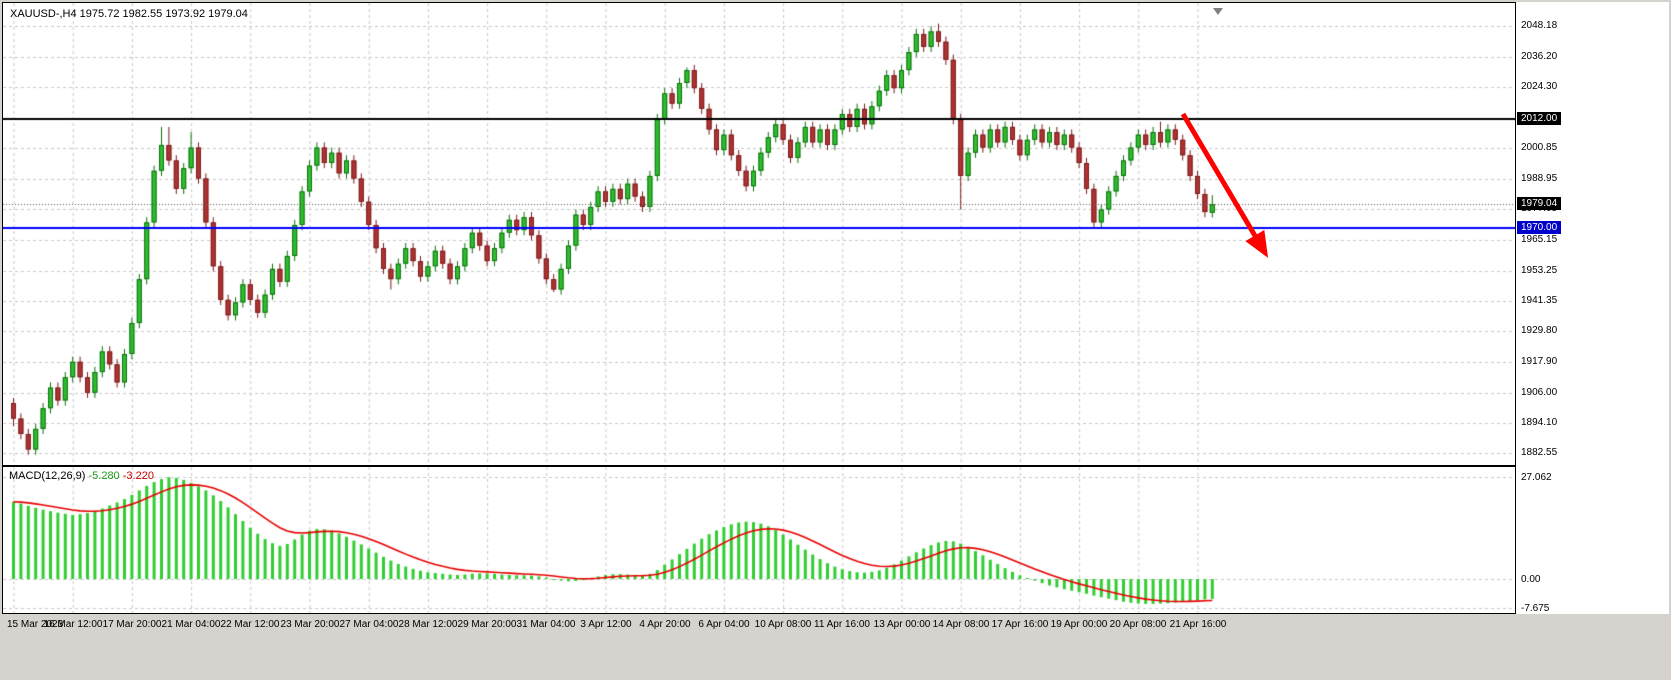 This screenshot has width=1671, height=680. Describe the element at coordinates (546, 624) in the screenshot. I see `time-axis-label: 31 Mar 04:00` at that location.